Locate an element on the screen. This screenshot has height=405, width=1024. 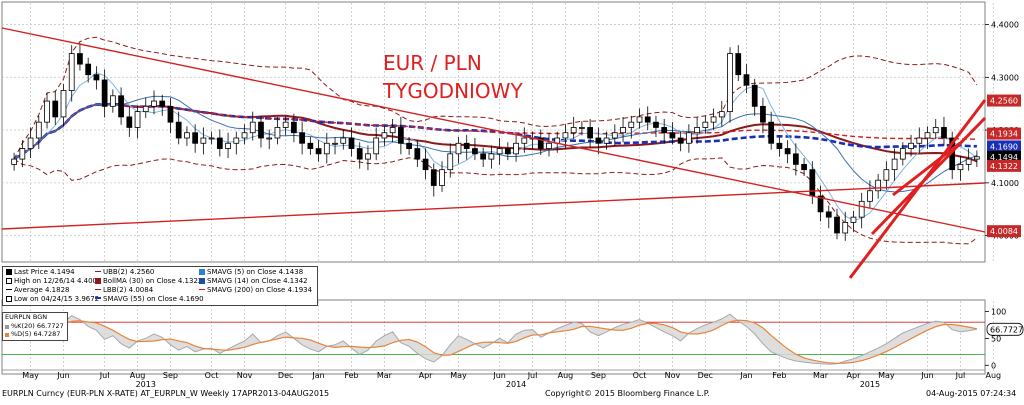
sma200-line is located at coordinates (495, 131).